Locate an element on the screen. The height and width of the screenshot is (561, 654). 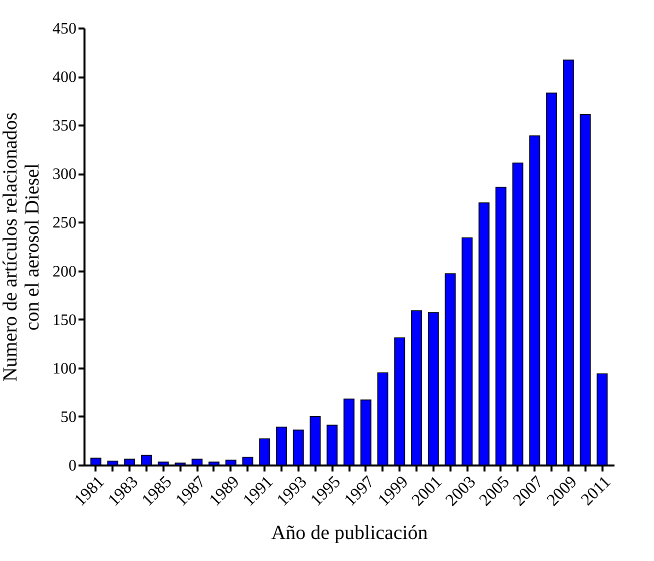
y-tick-label: 300 is located at coordinates (64, 175).